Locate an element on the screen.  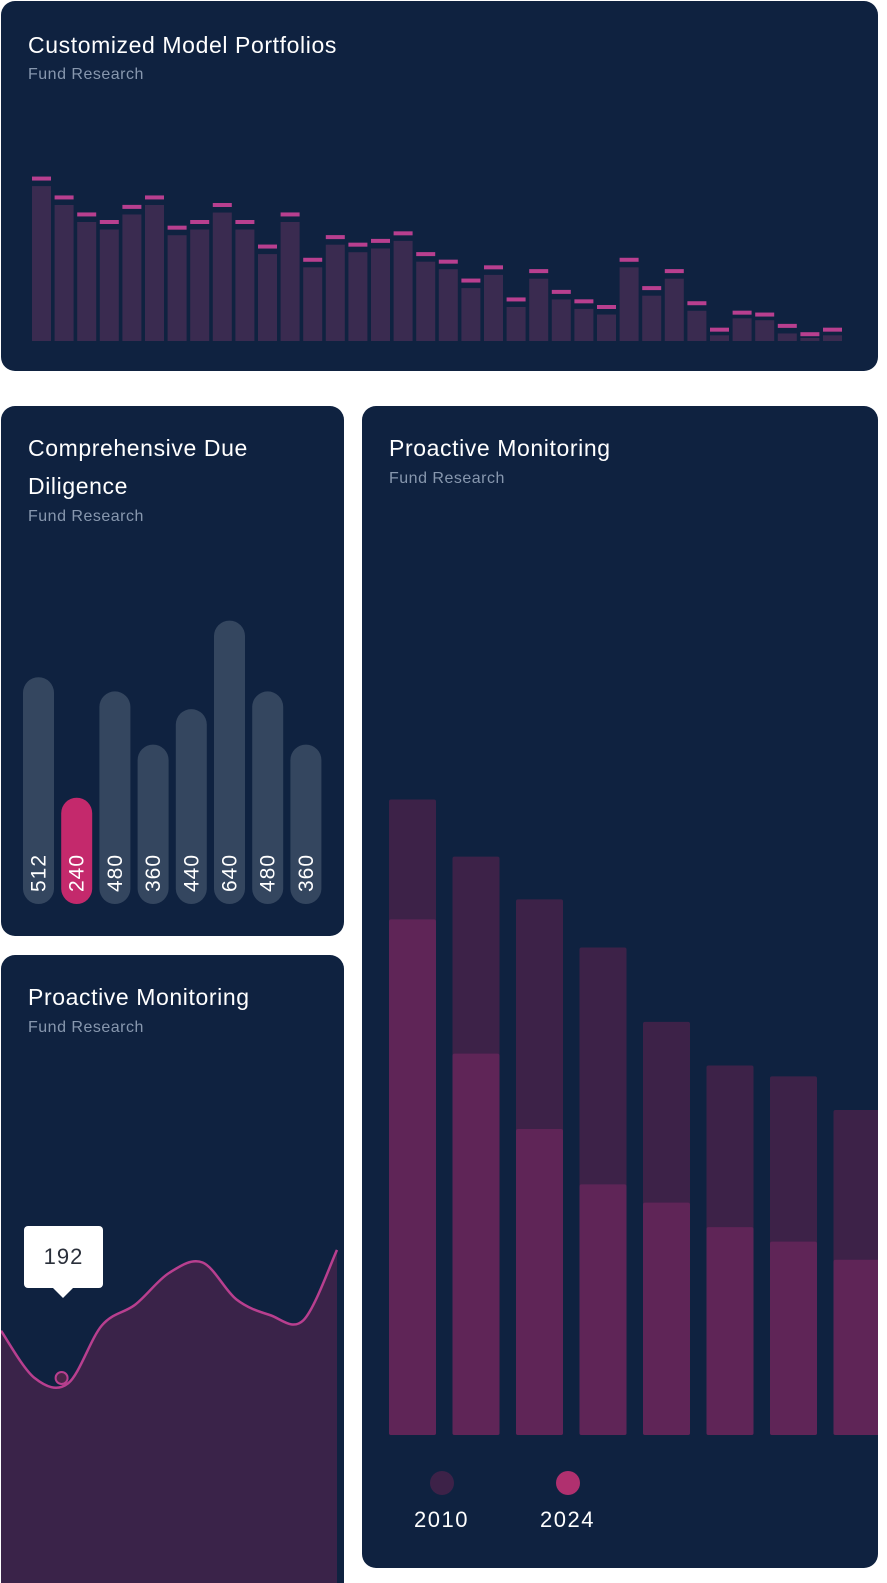
legend-item-2024: 2024 is located at coordinates (567, 1502).